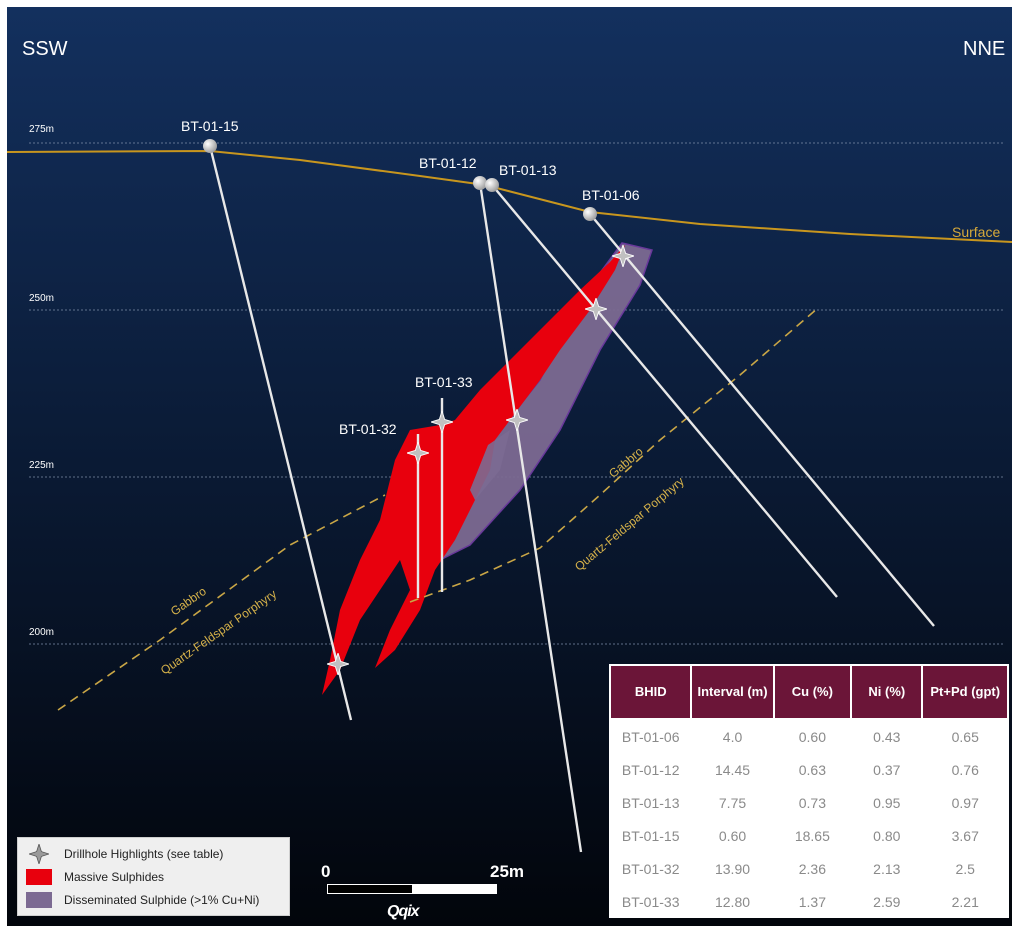 The width and height of the screenshot is (1012, 931). Describe the element at coordinates (400, 180) in the screenshot. I see `collar-markers` at that location.